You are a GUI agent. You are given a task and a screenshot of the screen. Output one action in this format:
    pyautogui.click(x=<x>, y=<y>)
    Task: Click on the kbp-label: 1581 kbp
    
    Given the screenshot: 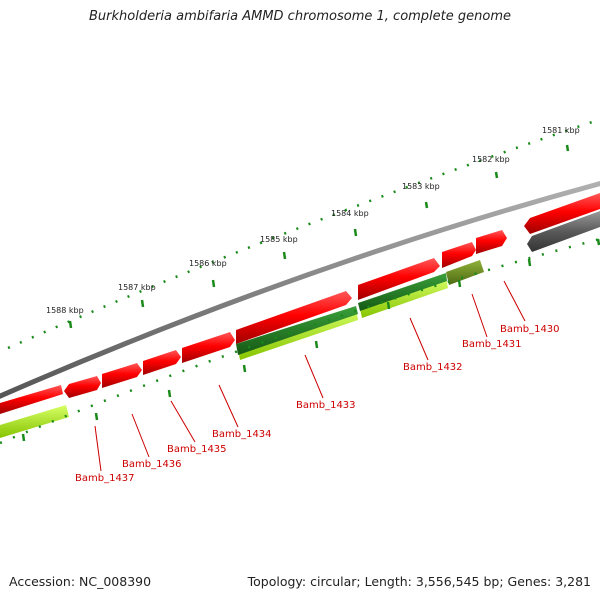 What is the action you would take?
    pyautogui.click(x=561, y=130)
    